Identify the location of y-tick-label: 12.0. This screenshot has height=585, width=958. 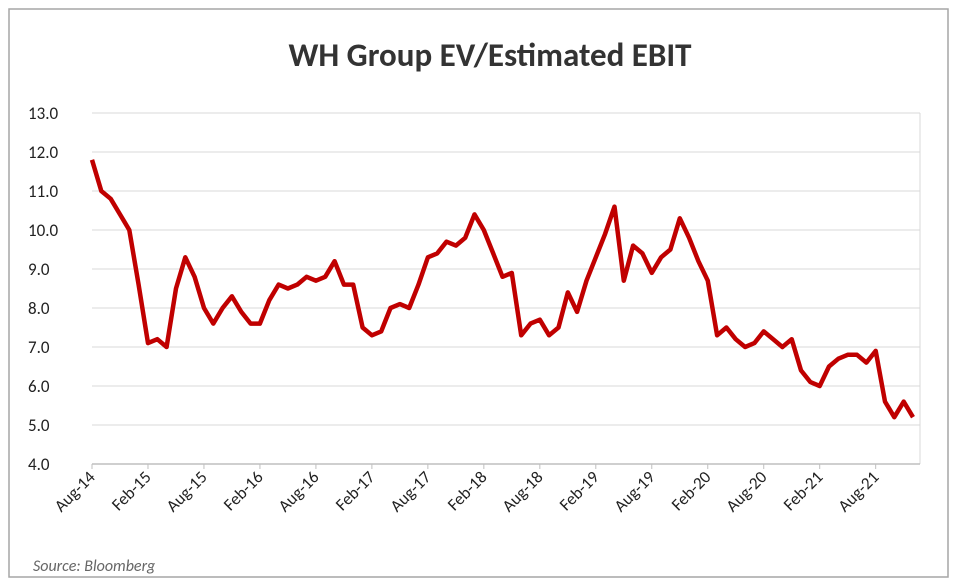
(43, 152).